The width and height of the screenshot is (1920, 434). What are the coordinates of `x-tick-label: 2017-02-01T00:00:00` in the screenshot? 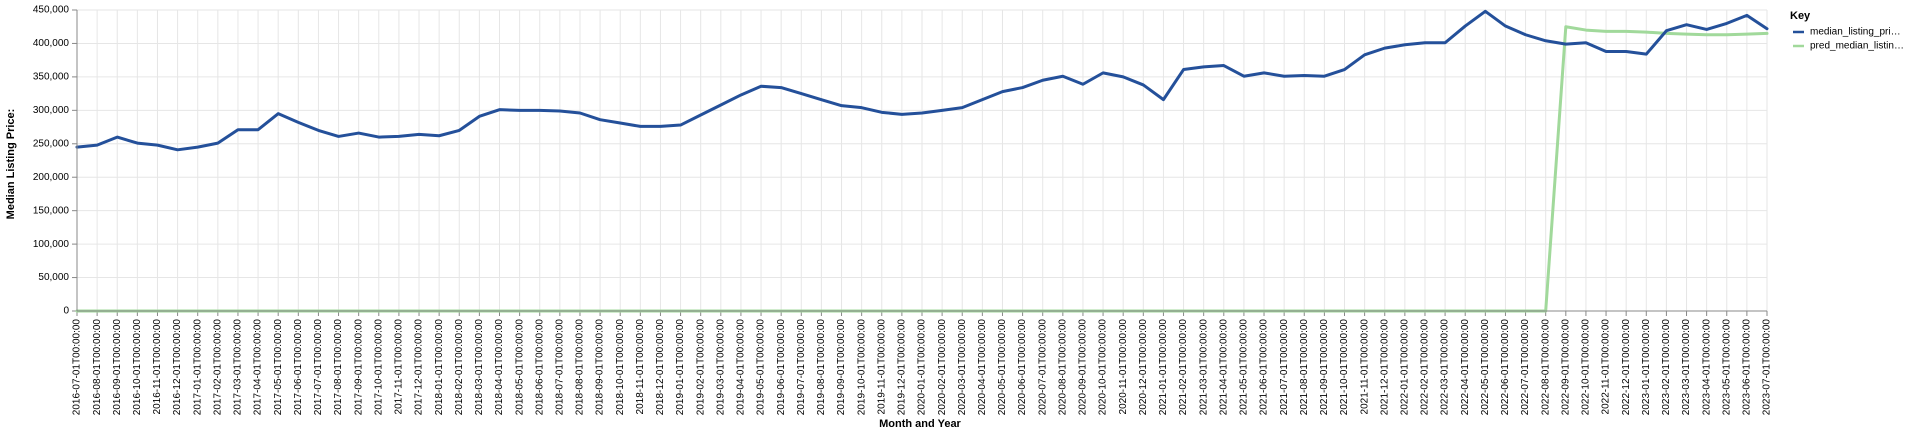 It's located at (217, 367).